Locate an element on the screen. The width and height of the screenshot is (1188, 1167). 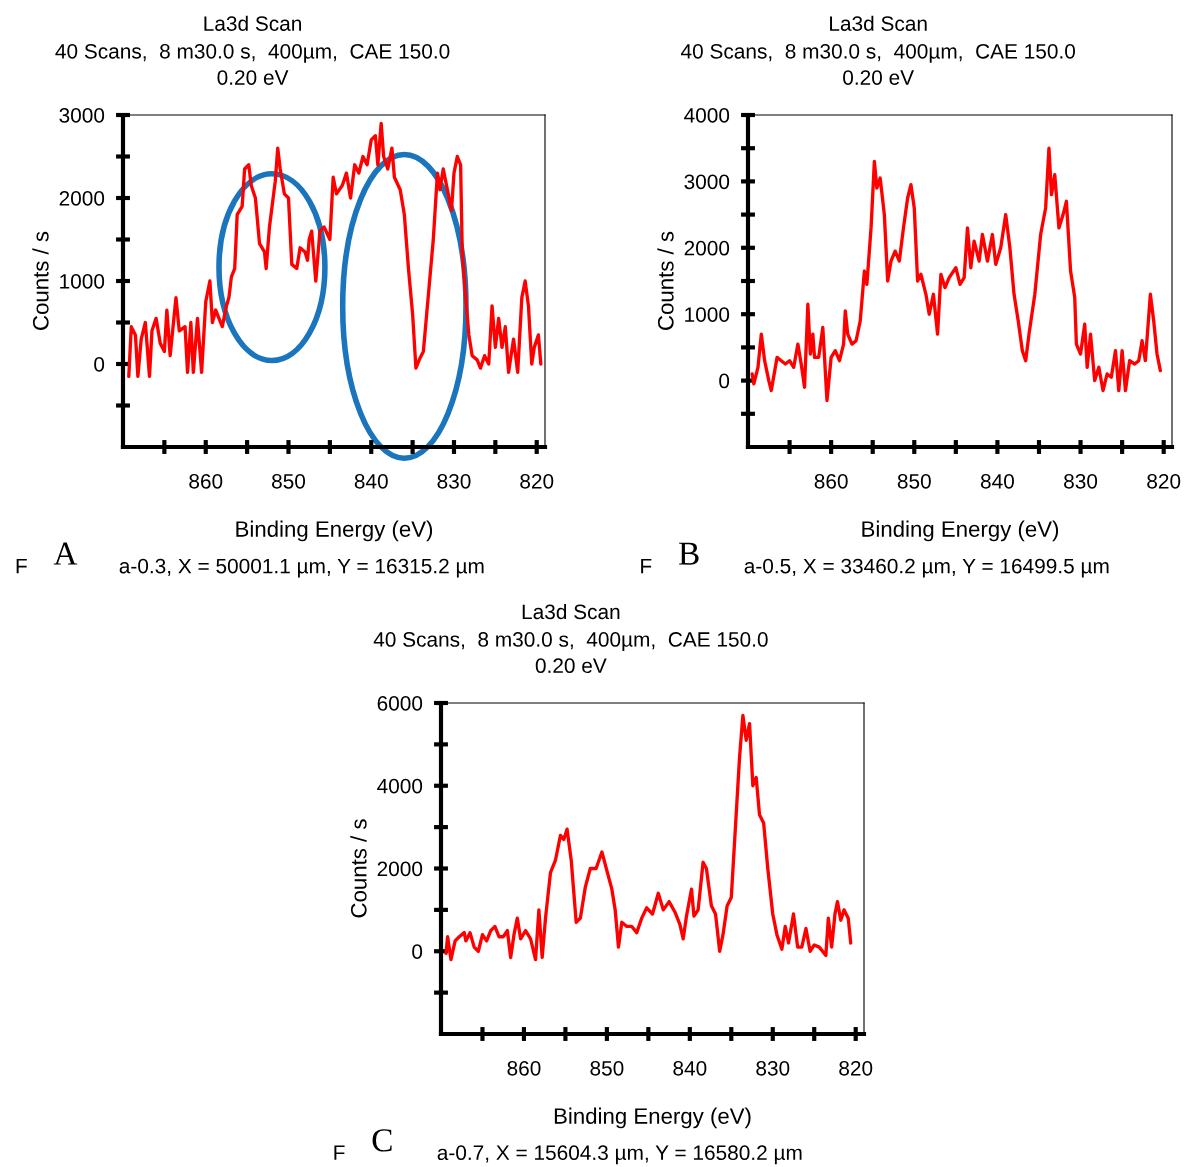
text: a-0.7, X = 15604.3 µm, Y = 16580.2 µm is located at coordinates (619, 1155).